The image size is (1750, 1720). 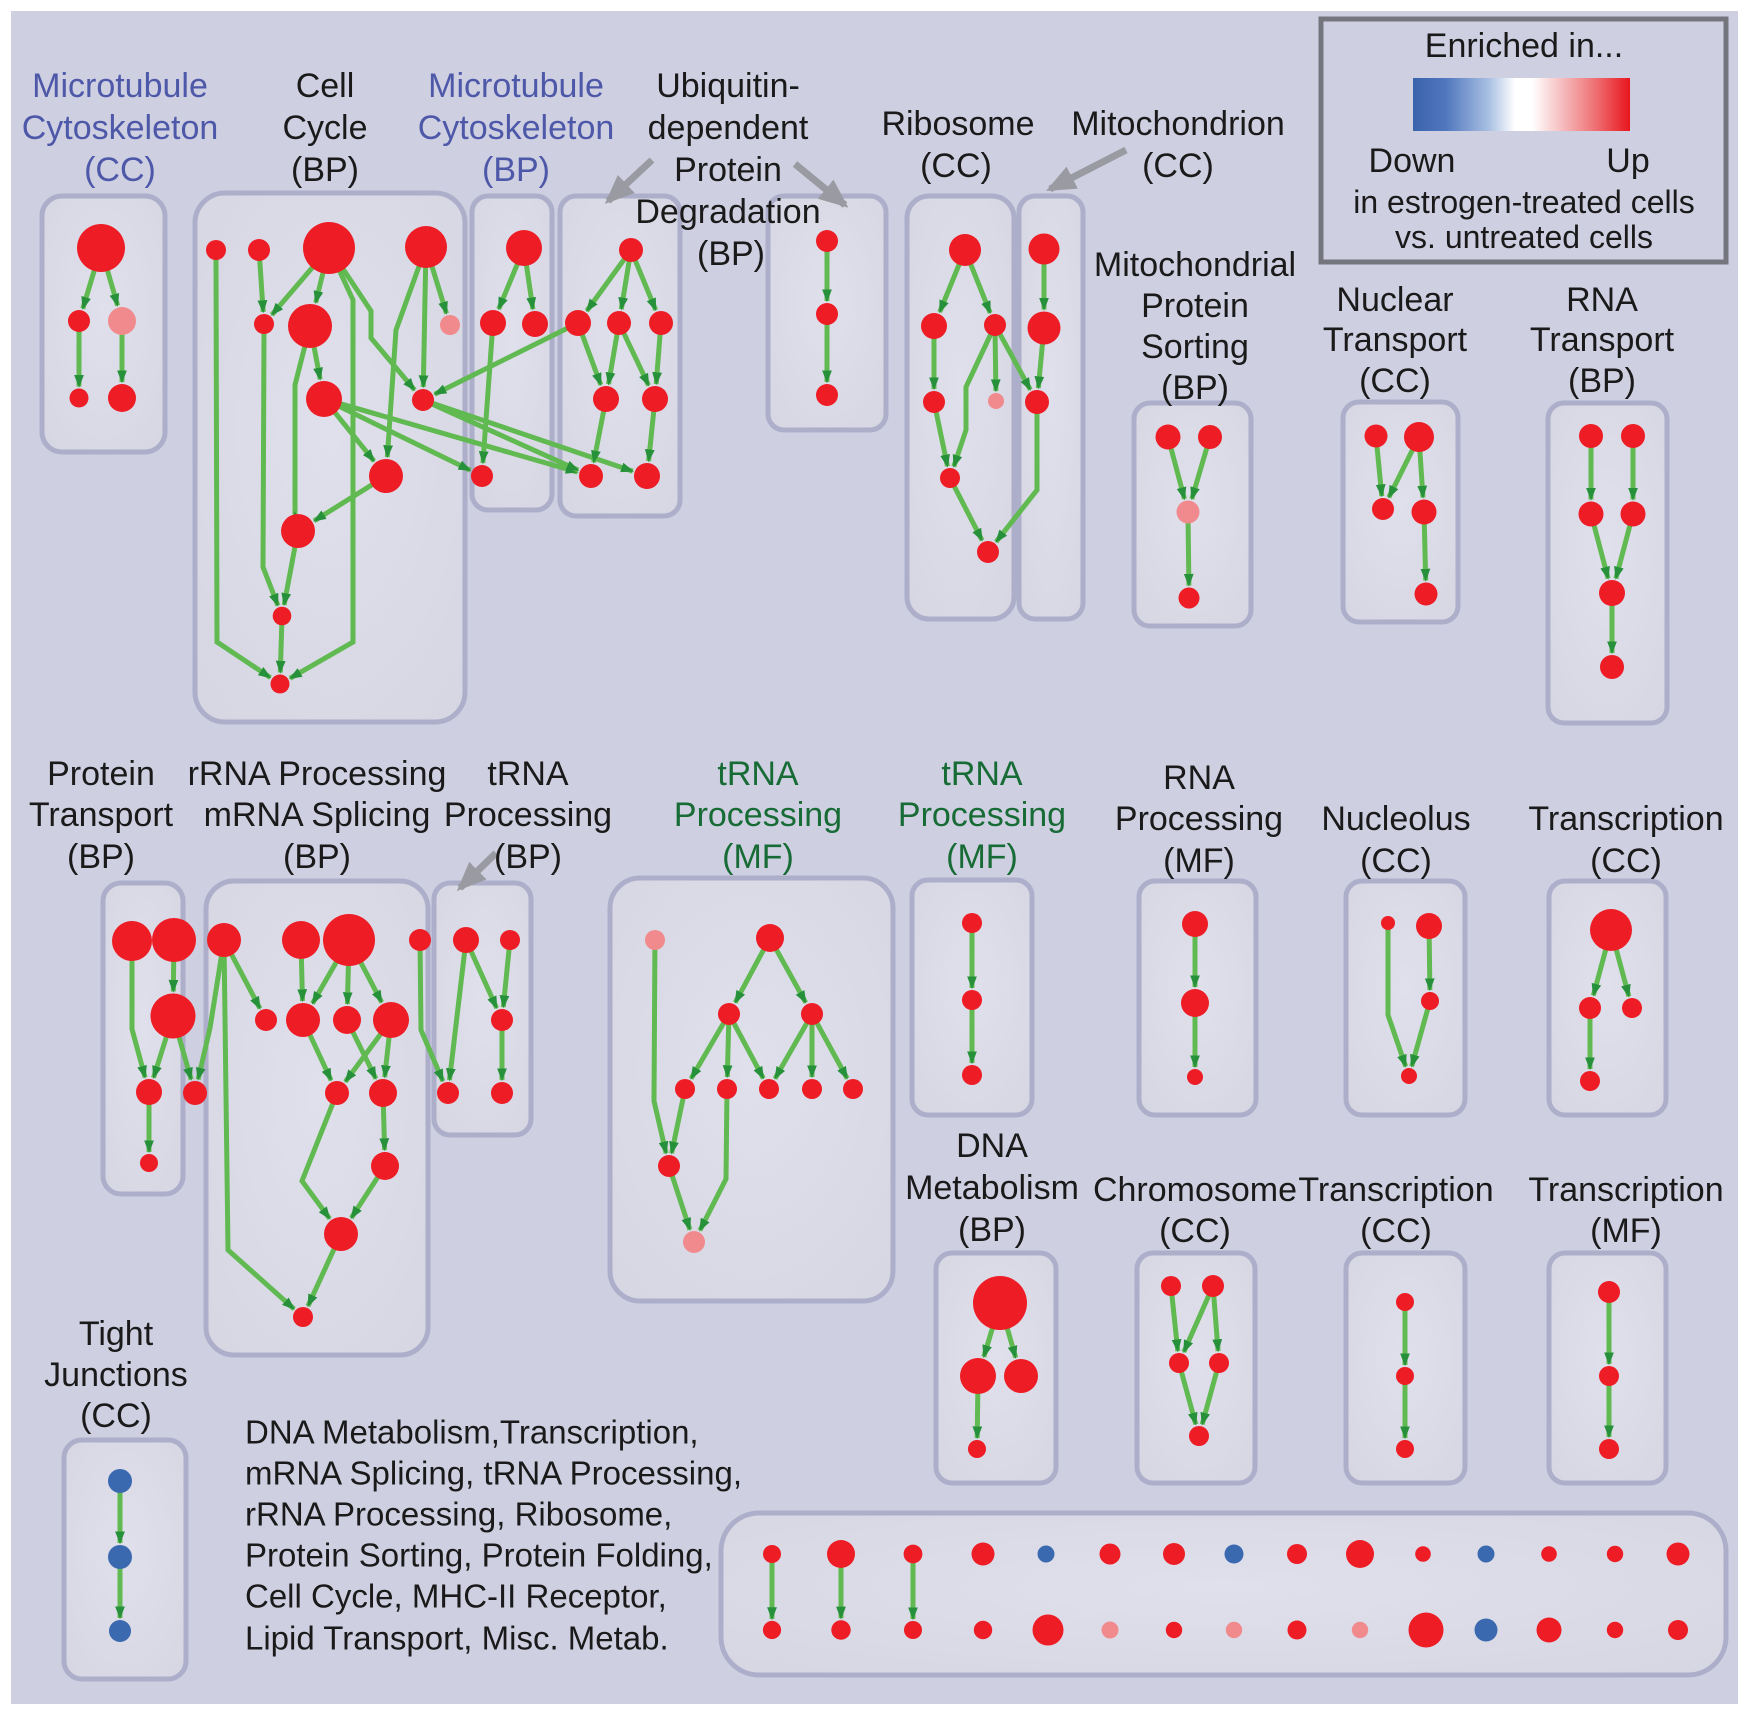 What do you see at coordinates (1195, 1190) in the screenshot?
I see `svg-text: Chromosome` at bounding box center [1195, 1190].